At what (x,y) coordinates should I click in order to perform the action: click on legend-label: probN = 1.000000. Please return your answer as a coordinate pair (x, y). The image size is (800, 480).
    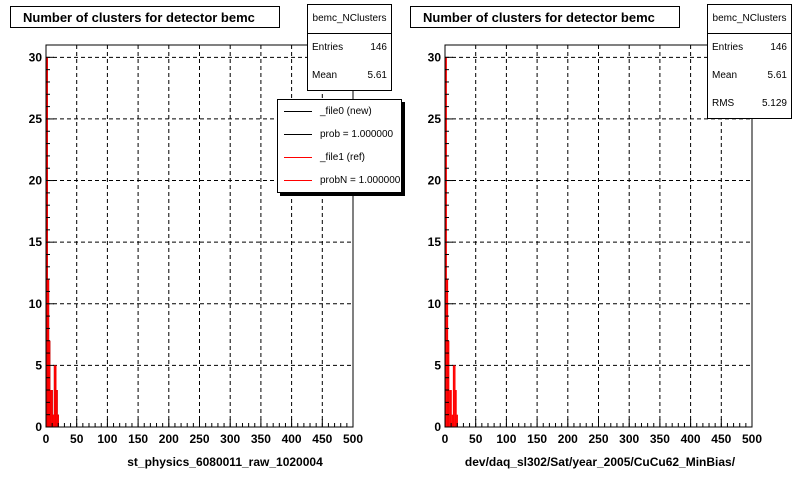
    Looking at the image, I should click on (360, 180).